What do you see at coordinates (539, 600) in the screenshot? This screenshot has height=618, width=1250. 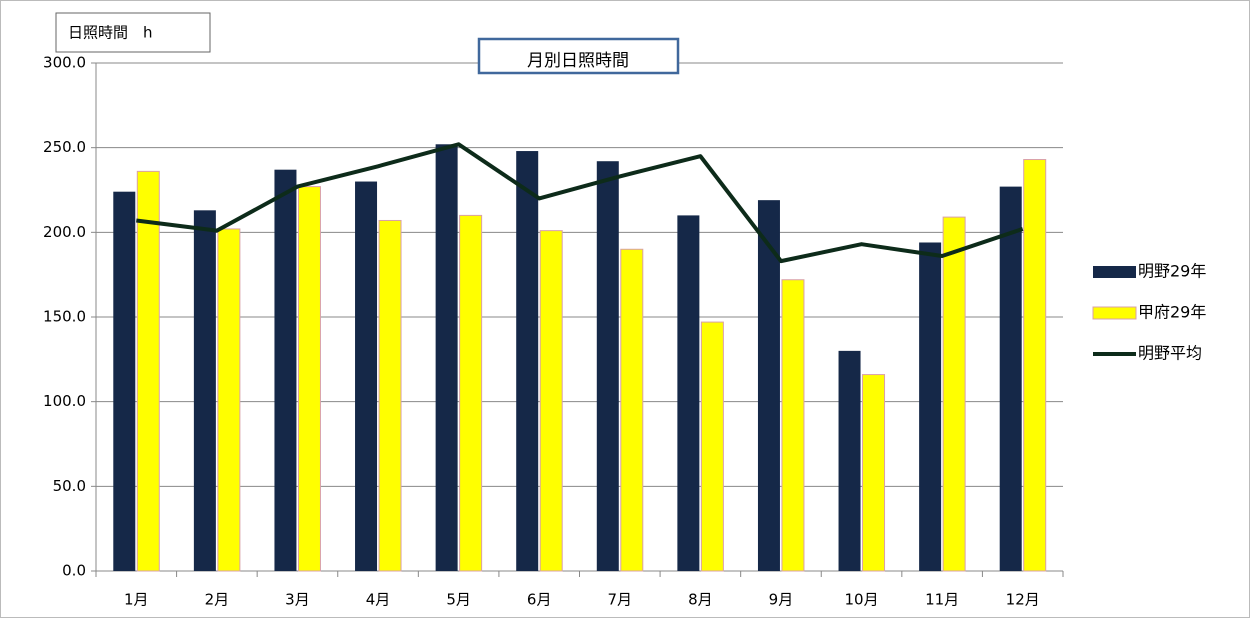 I see `x-tick-label: 6月` at bounding box center [539, 600].